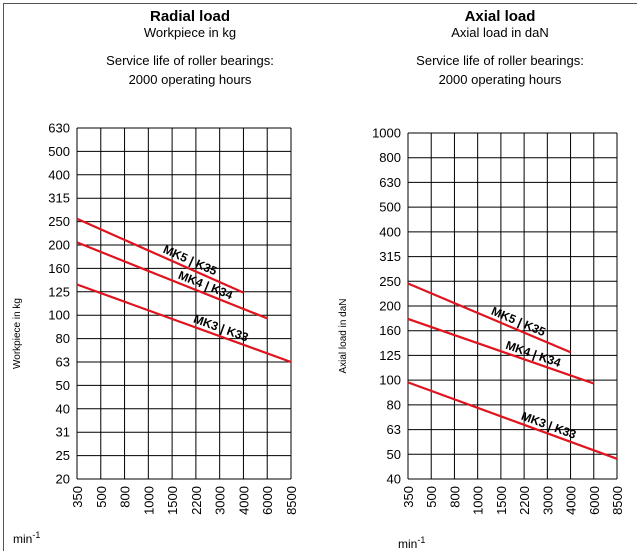 The image size is (642, 553). What do you see at coordinates (343, 335) in the screenshot?
I see `y-axis-label: Axial load in daN` at bounding box center [343, 335].